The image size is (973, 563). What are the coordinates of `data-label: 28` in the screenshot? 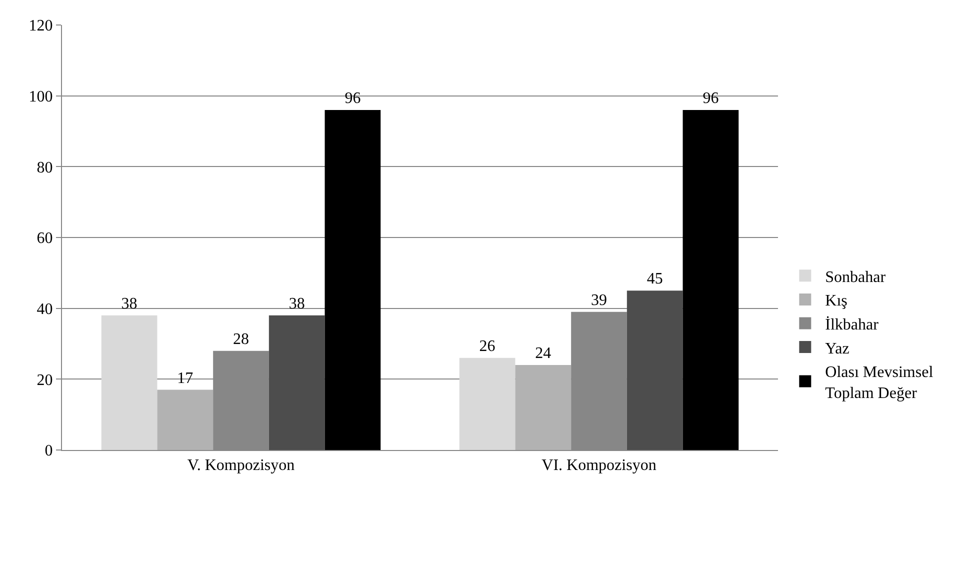 It's located at (241, 339).